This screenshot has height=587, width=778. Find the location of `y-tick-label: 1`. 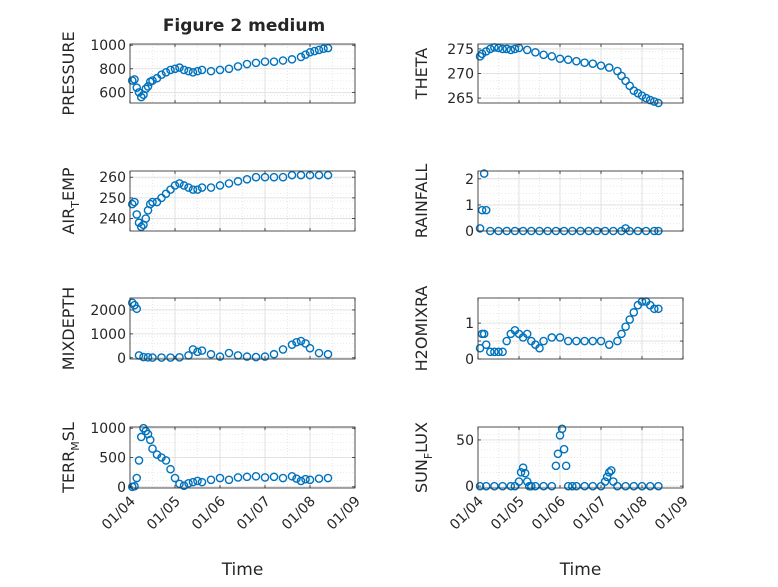

y-tick-label: 1 is located at coordinates (469, 206).